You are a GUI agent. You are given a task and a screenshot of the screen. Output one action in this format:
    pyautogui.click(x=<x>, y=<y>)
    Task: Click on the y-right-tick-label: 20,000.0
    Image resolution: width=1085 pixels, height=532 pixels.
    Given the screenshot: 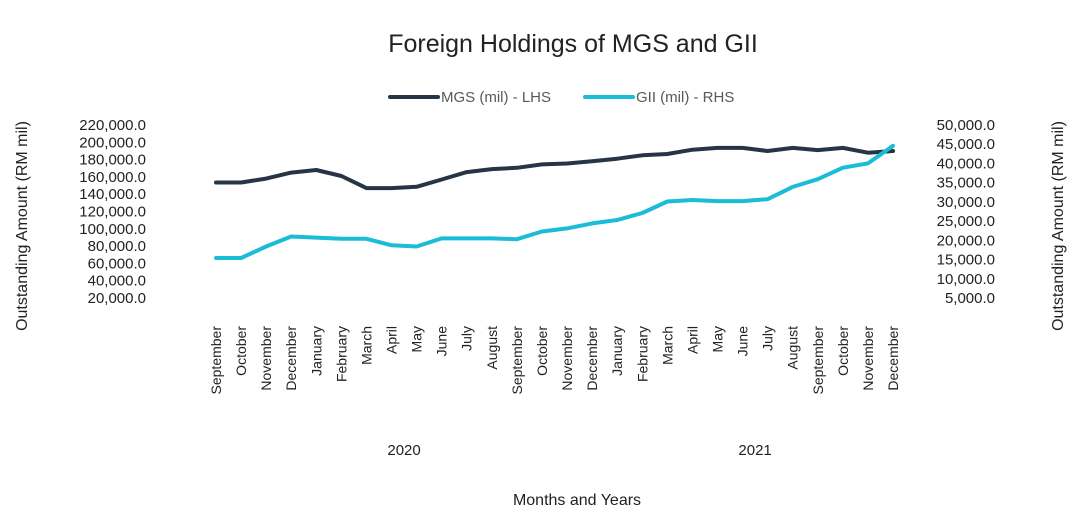 What is the action you would take?
    pyautogui.click(x=966, y=240)
    